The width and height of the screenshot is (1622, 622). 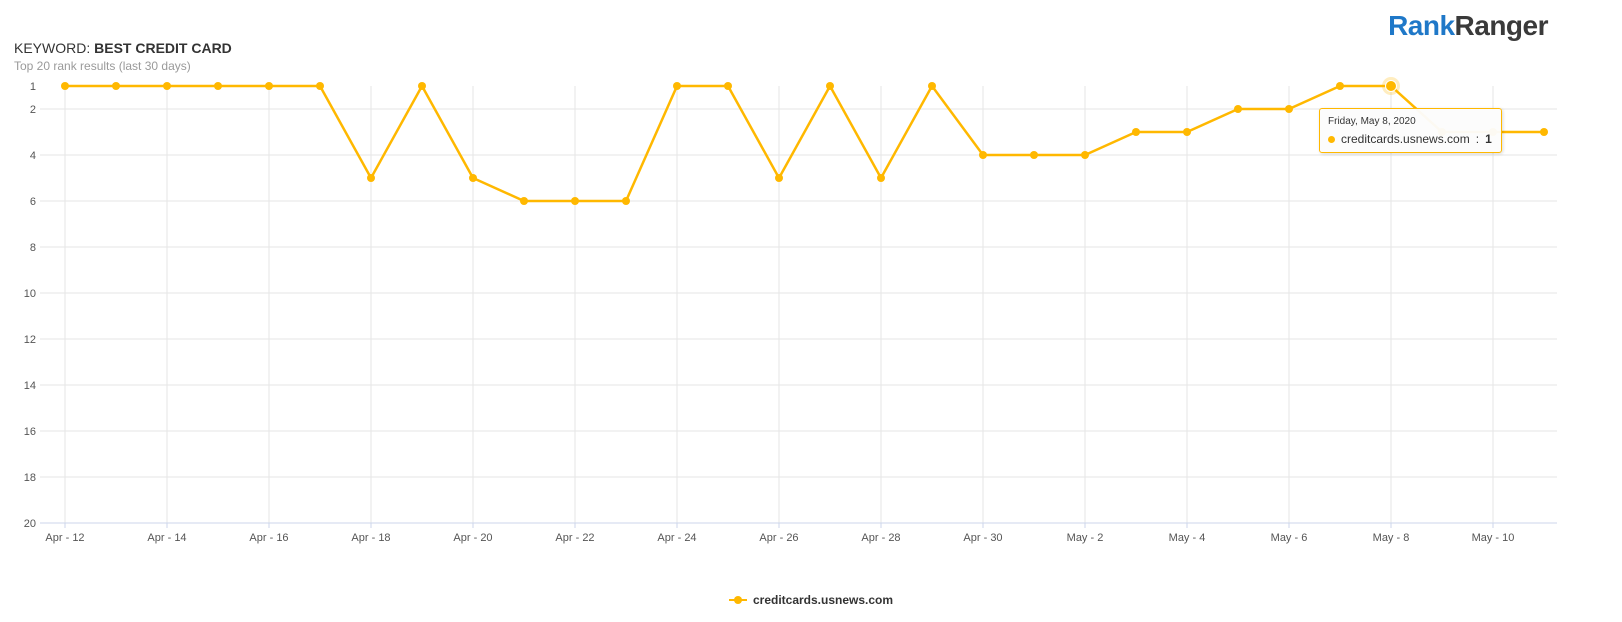 I want to click on logo-ranger-text: Ranger, so click(x=1501, y=25).